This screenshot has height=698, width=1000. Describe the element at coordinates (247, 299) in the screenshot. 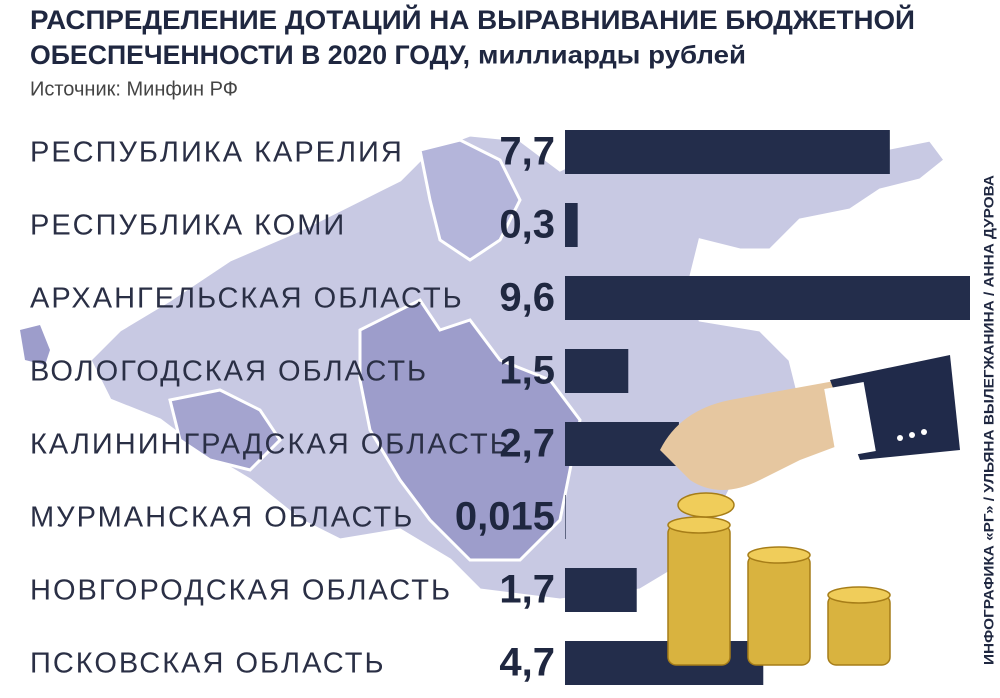

I see `category-label: АРХАНГЕЛЬСКАЯ ОБЛАСТЬ` at that location.